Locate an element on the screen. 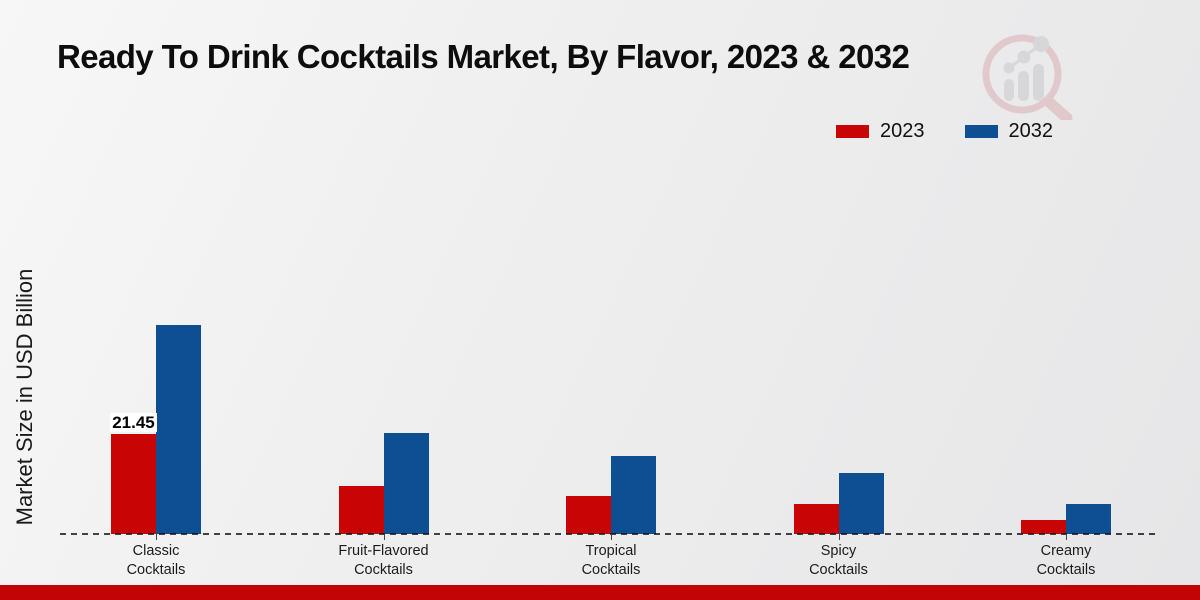  legend-swatch-2023 is located at coordinates (852, 131).